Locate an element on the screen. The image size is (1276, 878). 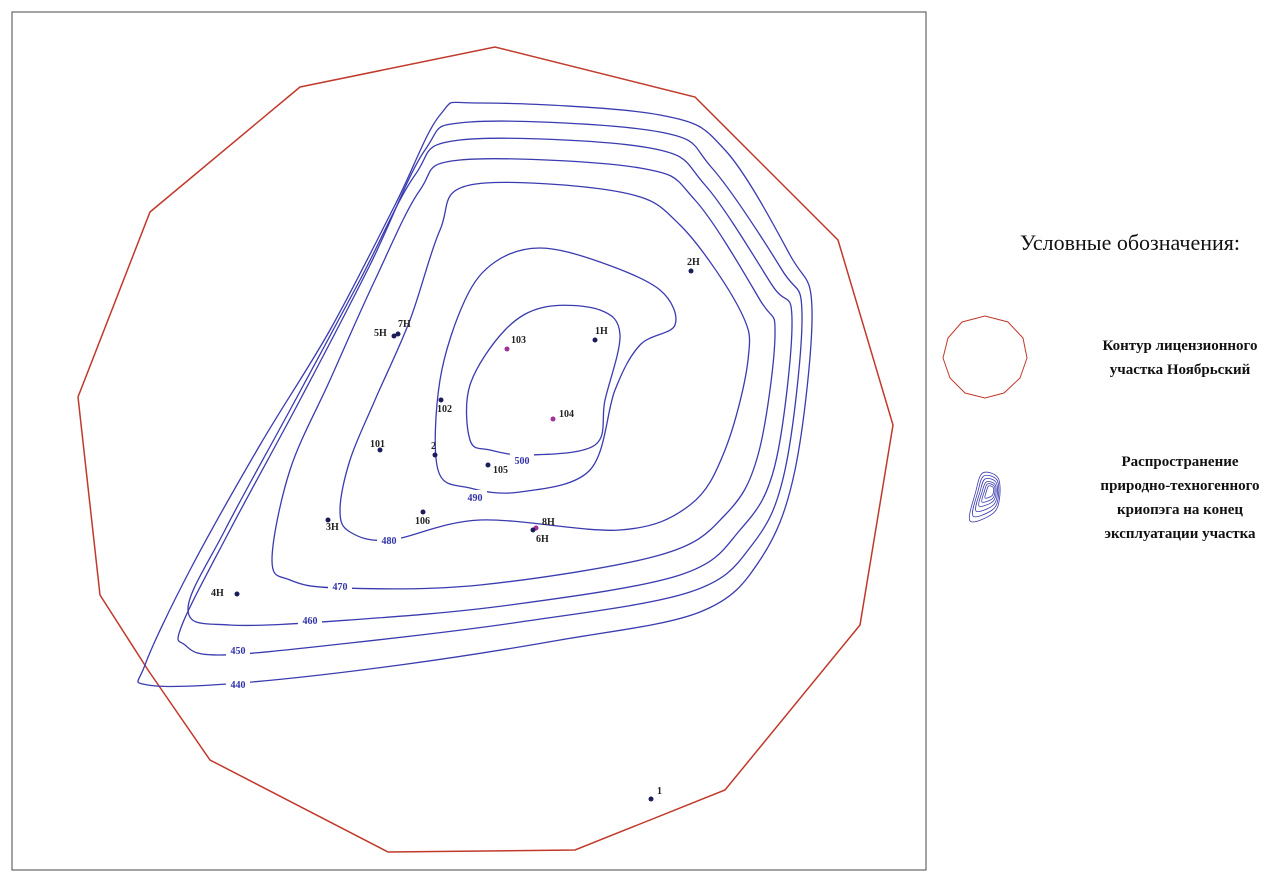
well-label: 3H is located at coordinates (332, 527).